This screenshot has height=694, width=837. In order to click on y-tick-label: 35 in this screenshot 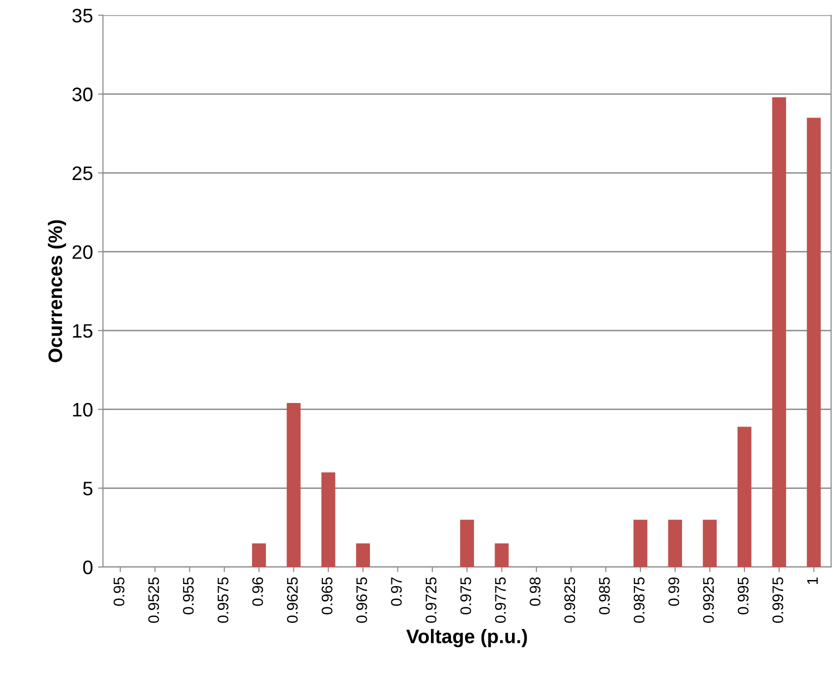, I will do `click(82, 15)`.